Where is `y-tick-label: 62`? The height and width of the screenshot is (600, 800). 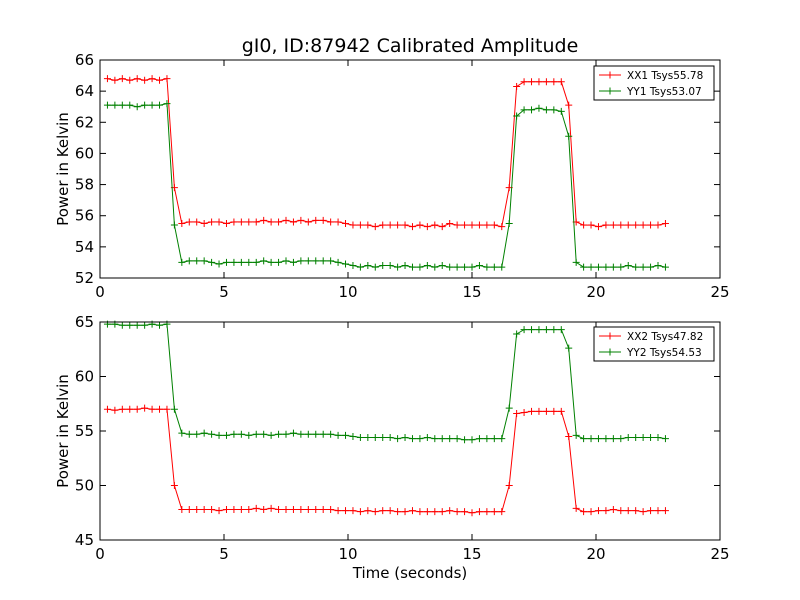
y-tick-label: 62 is located at coordinates (84, 122).